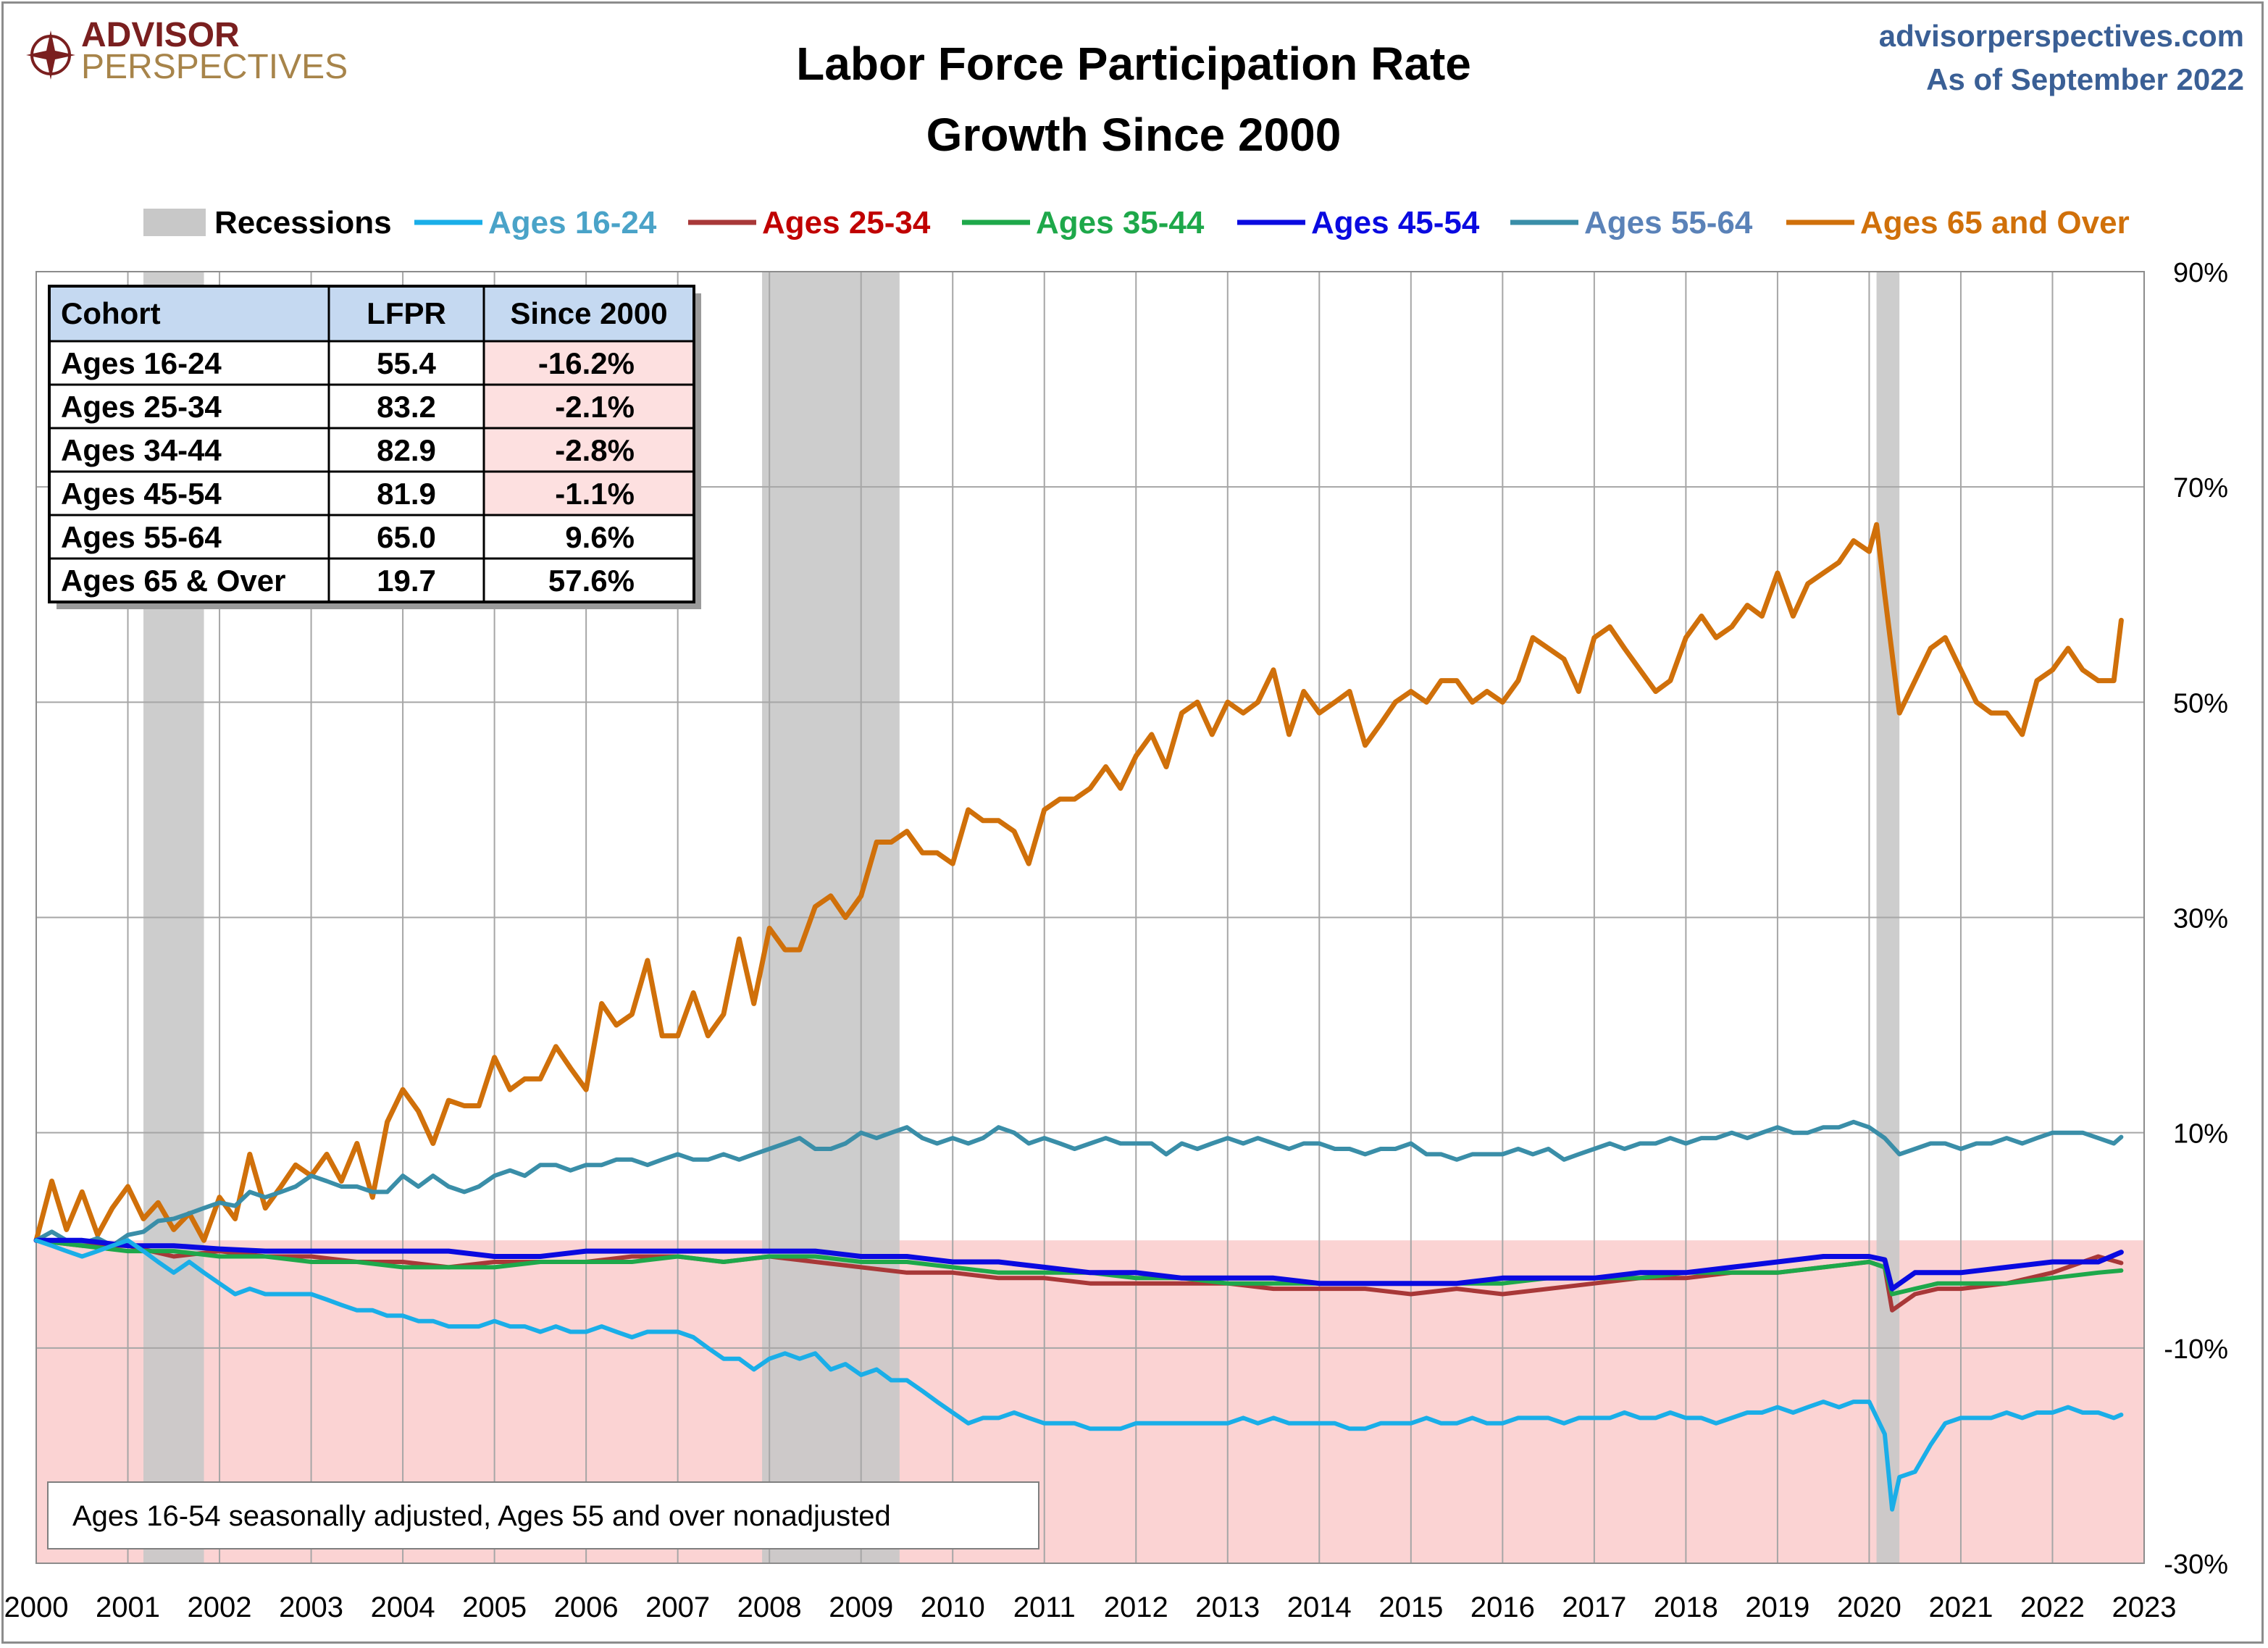 This screenshot has height=1648, width=2268. What do you see at coordinates (1045, 1607) in the screenshot?
I see `x-tick-label: 2011` at bounding box center [1045, 1607].